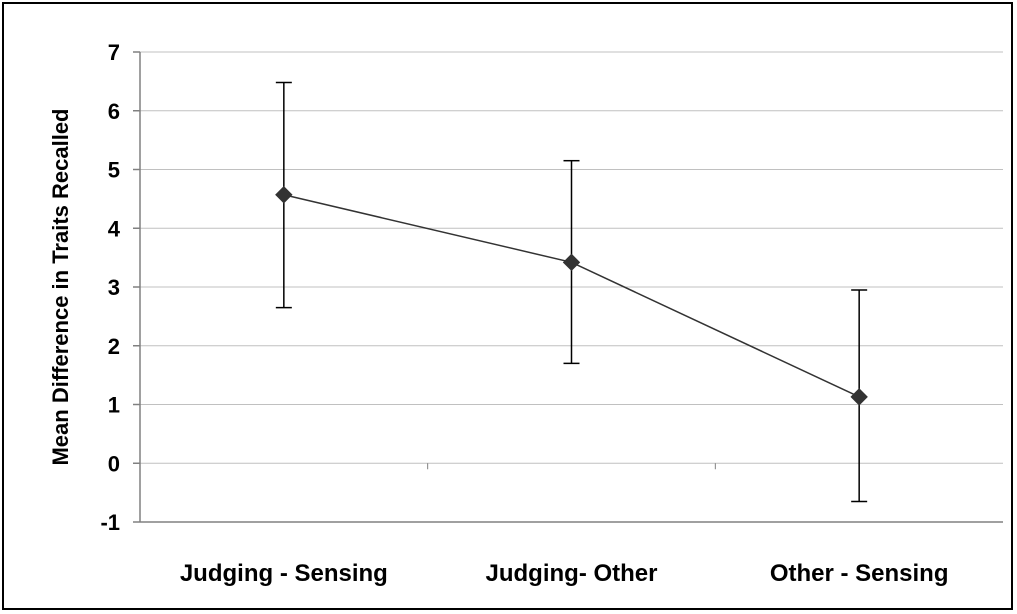 The image size is (1017, 614). I want to click on y-tick-label: 1, so click(114, 405).